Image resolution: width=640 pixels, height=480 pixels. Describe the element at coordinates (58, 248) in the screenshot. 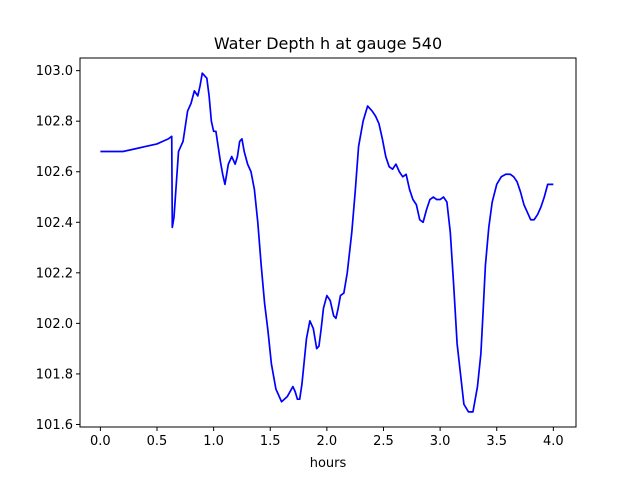

I see `y-axis: 101.6 101.8 102.0 102.2 102.4 102.6 102.8 103.0` at that location.